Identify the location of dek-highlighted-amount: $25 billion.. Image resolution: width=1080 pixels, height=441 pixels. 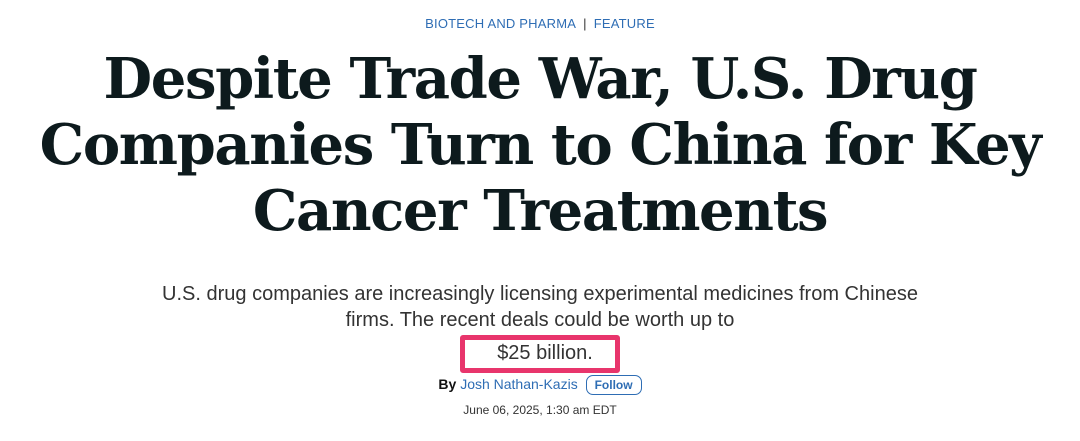
(540, 354).